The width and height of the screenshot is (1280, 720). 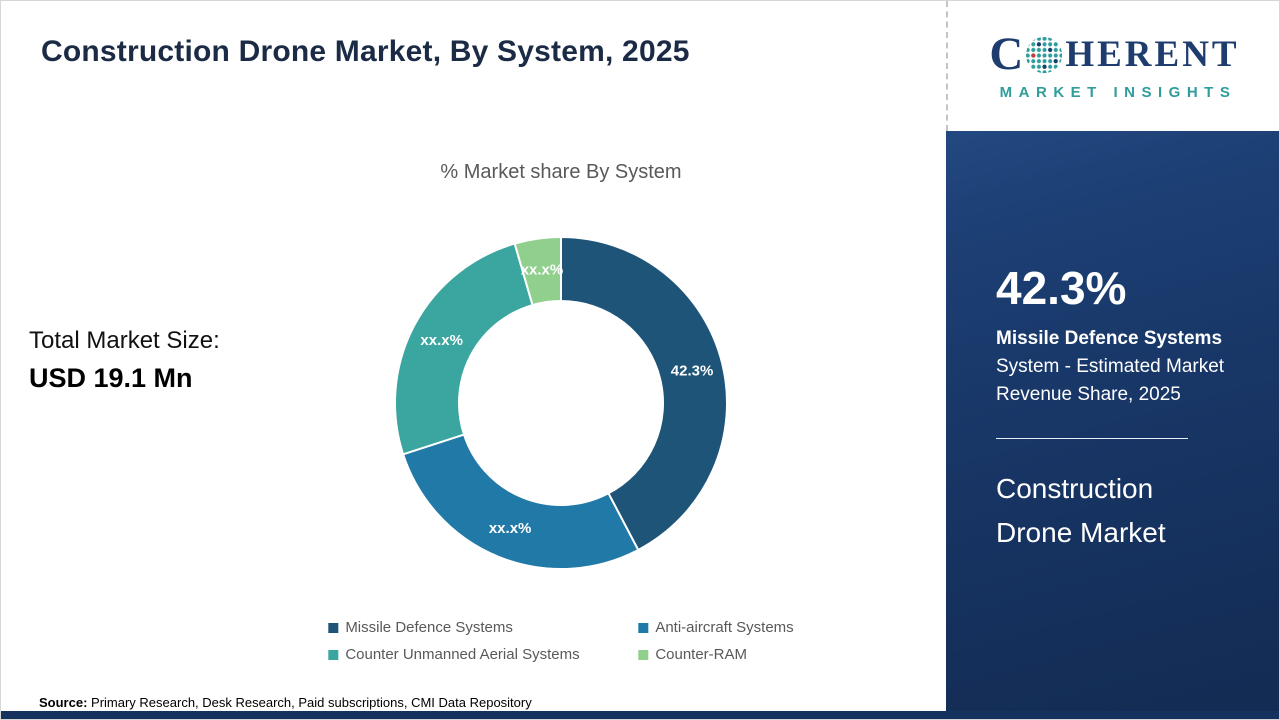 What do you see at coordinates (111, 378) in the screenshot?
I see `total-market-size-value: USD 19.1 Mn` at bounding box center [111, 378].